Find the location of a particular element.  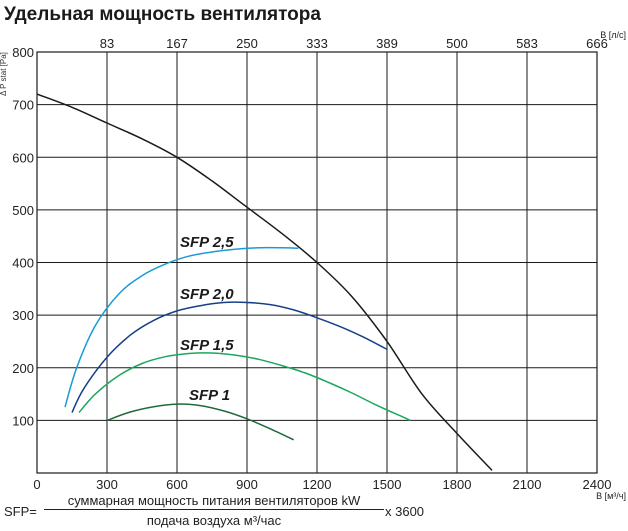

formula-rhs: x 3600 is located at coordinates (405, 511).